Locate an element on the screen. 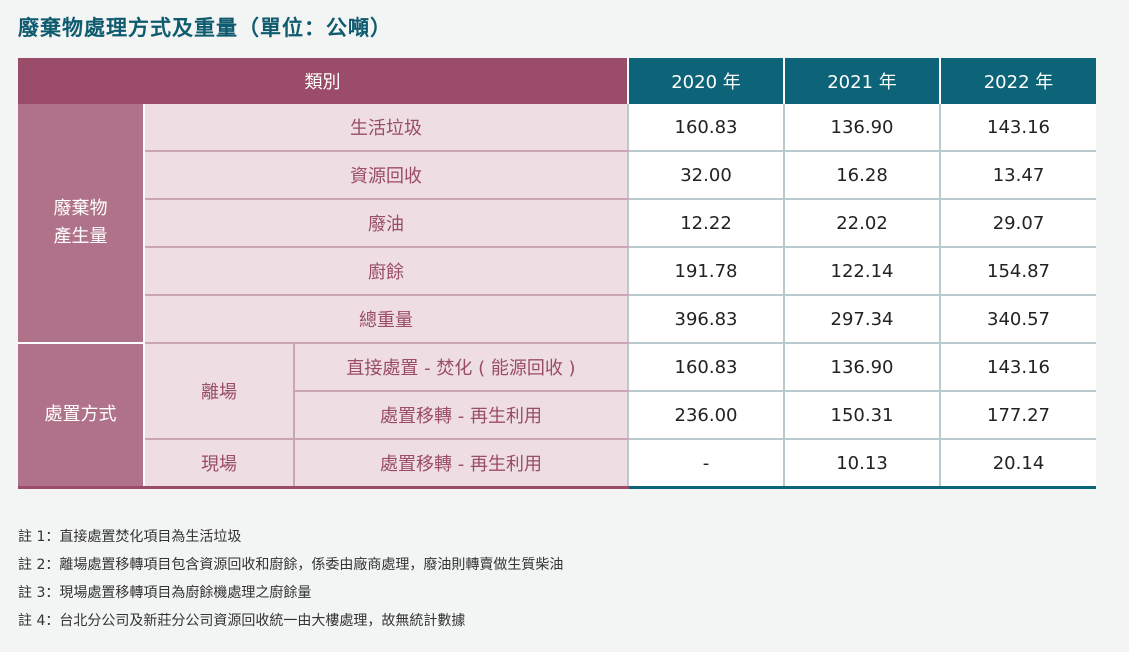 The height and width of the screenshot is (652, 1129). row-label: 資源回收 is located at coordinates (385, 175).